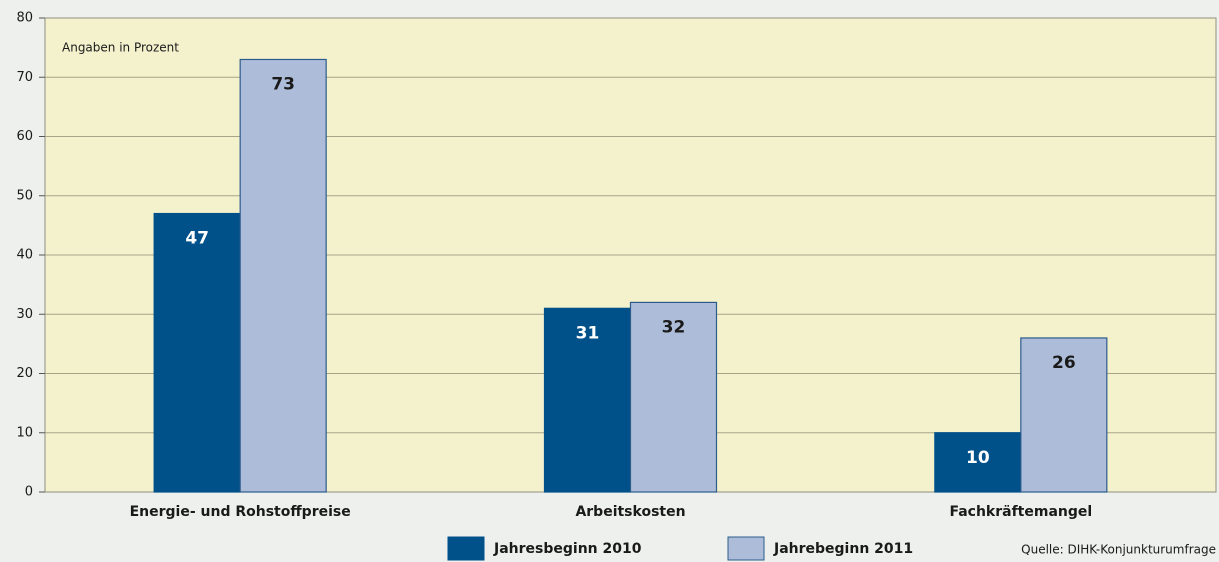 Image resolution: width=1219 pixels, height=562 pixels. Describe the element at coordinates (24, 373) in the screenshot. I see `y-tick-label: 20` at that location.